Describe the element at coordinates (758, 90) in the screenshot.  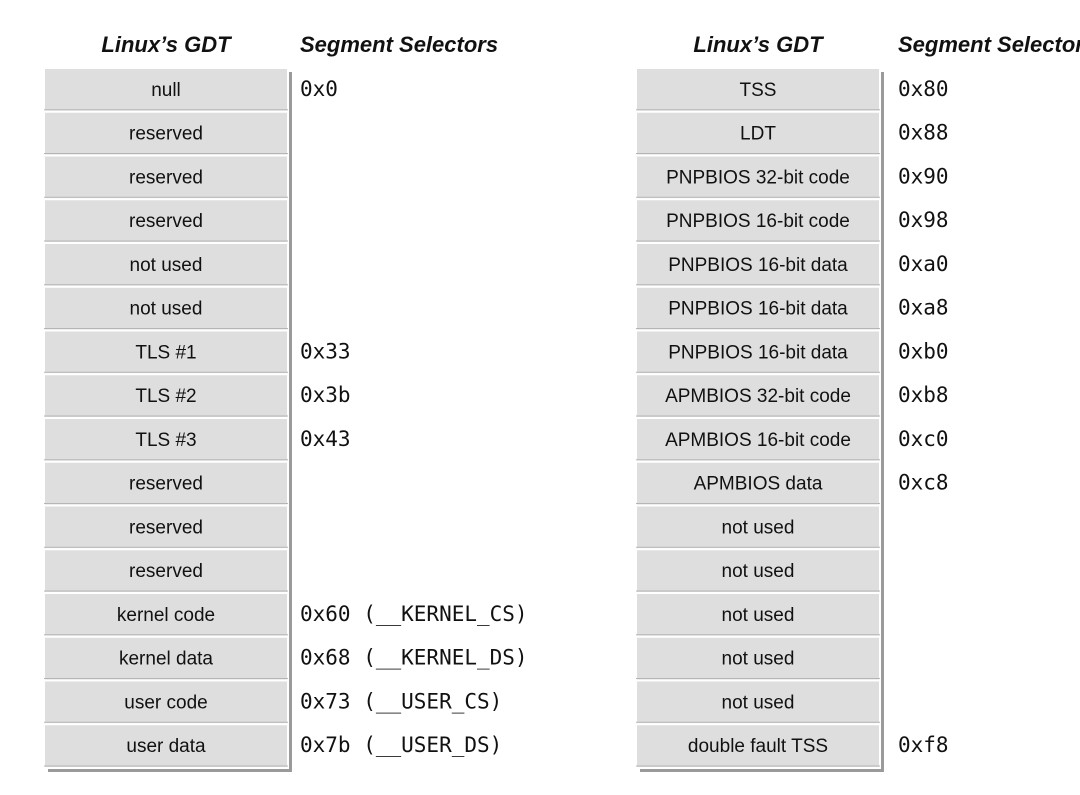
I see `entry-label: TSS` at that location.